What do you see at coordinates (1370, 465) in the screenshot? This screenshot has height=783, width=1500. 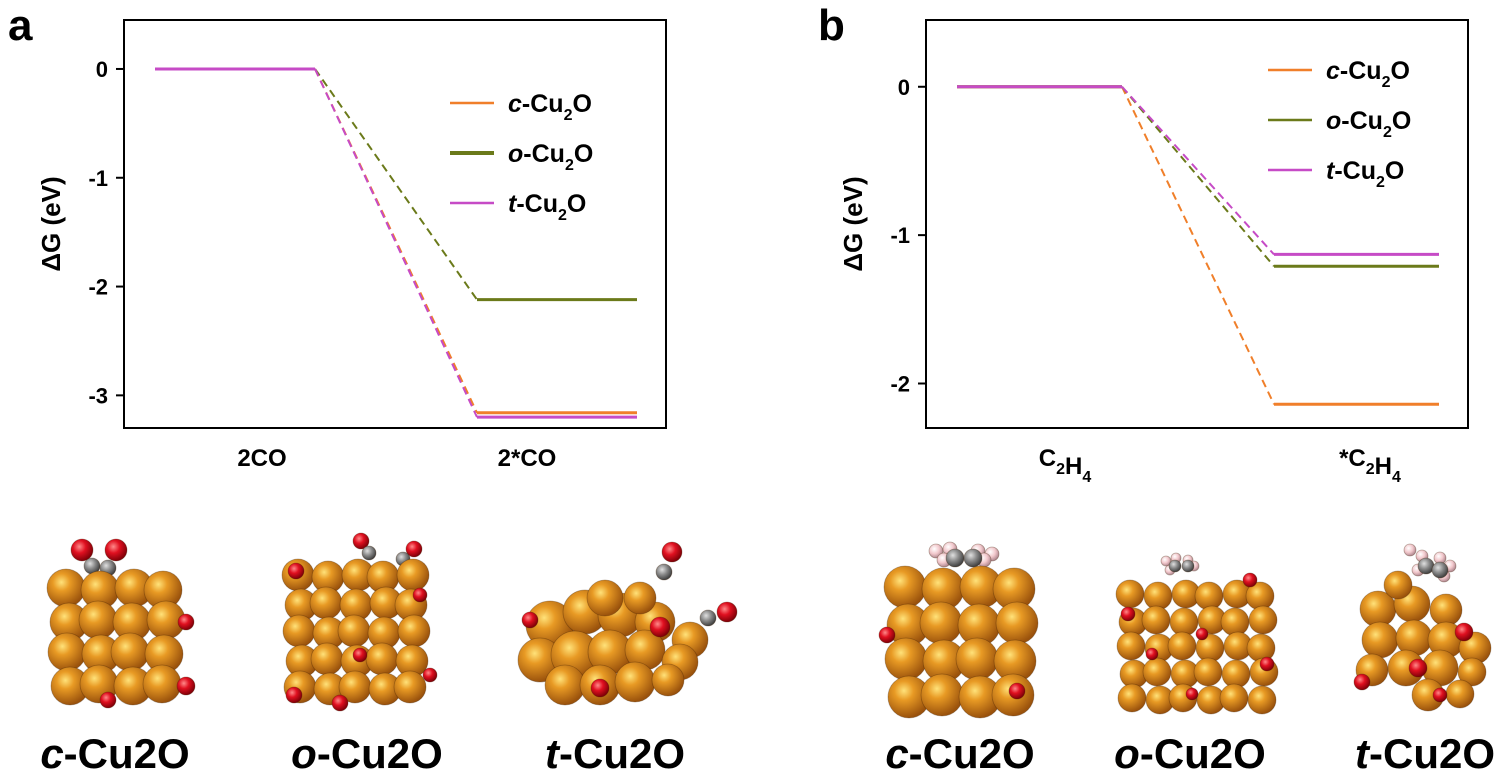 I see `x-category-label: *C2H4` at bounding box center [1370, 465].